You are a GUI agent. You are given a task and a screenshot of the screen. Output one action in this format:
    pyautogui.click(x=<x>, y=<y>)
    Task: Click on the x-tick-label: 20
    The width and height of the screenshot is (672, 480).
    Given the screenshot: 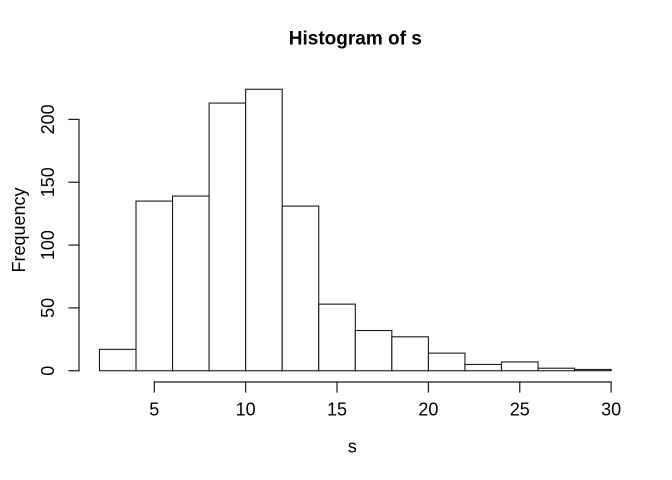 What is the action you would take?
    pyautogui.click(x=428, y=410)
    